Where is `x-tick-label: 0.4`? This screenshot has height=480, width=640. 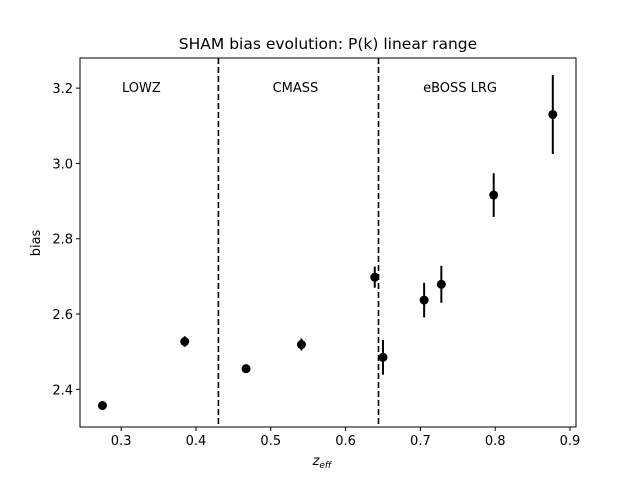 x-tick-label: 0.4 is located at coordinates (196, 441).